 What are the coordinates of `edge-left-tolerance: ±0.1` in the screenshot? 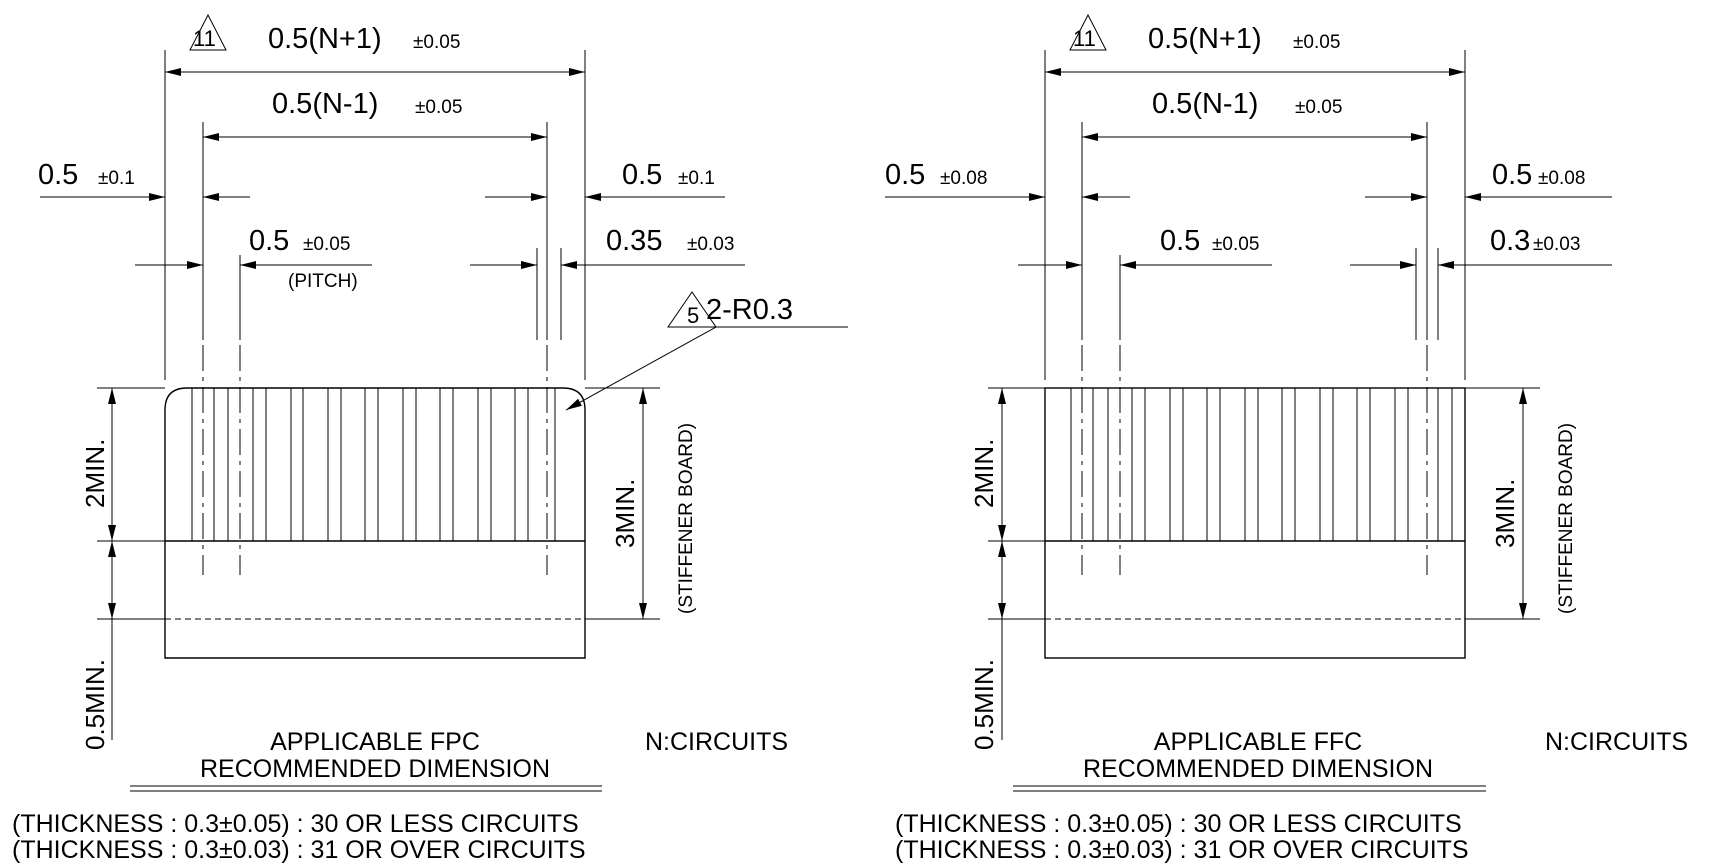 It's located at (116, 178).